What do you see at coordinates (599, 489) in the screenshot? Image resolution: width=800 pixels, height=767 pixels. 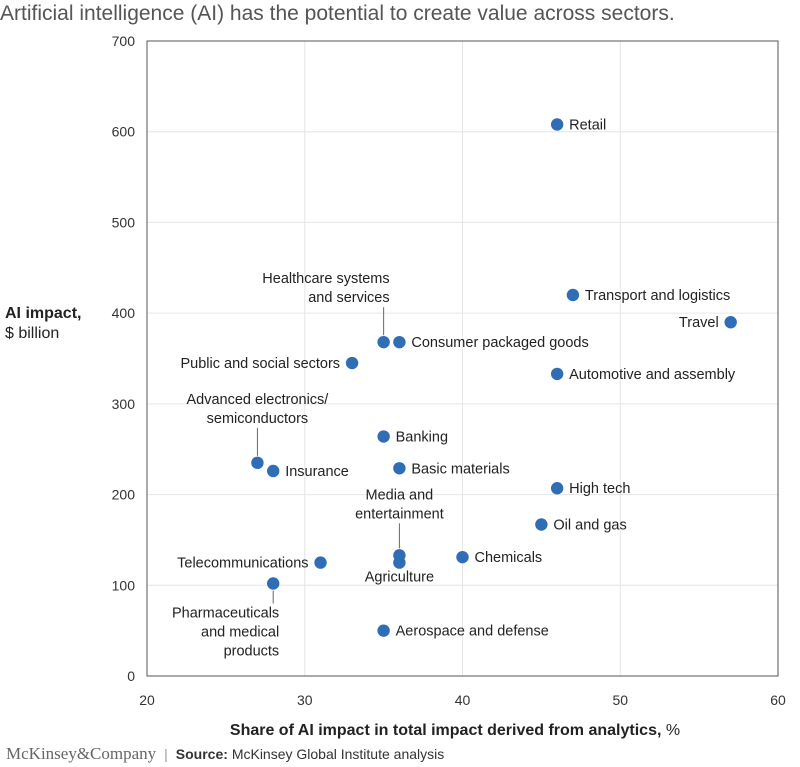 I see `point-label: High tech` at bounding box center [599, 489].